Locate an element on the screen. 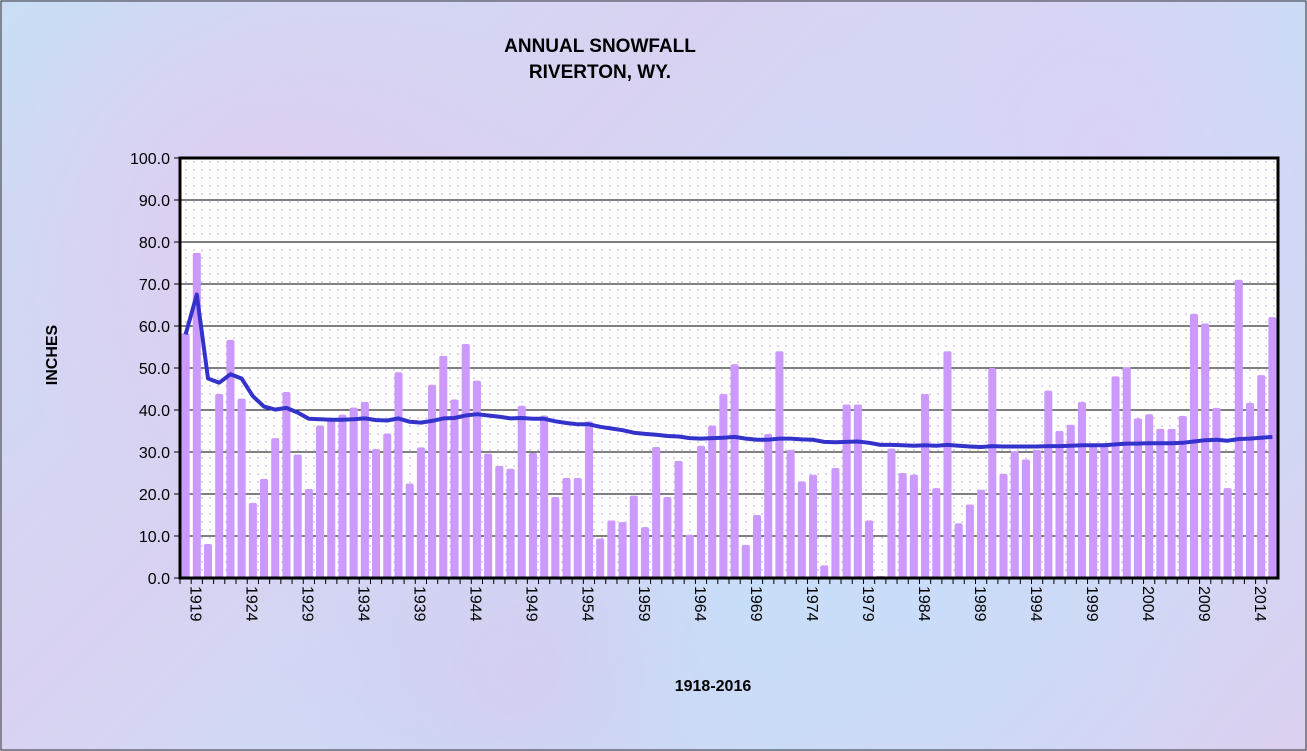 This screenshot has height=751, width=1307. bar-2011 is located at coordinates (1216, 492).